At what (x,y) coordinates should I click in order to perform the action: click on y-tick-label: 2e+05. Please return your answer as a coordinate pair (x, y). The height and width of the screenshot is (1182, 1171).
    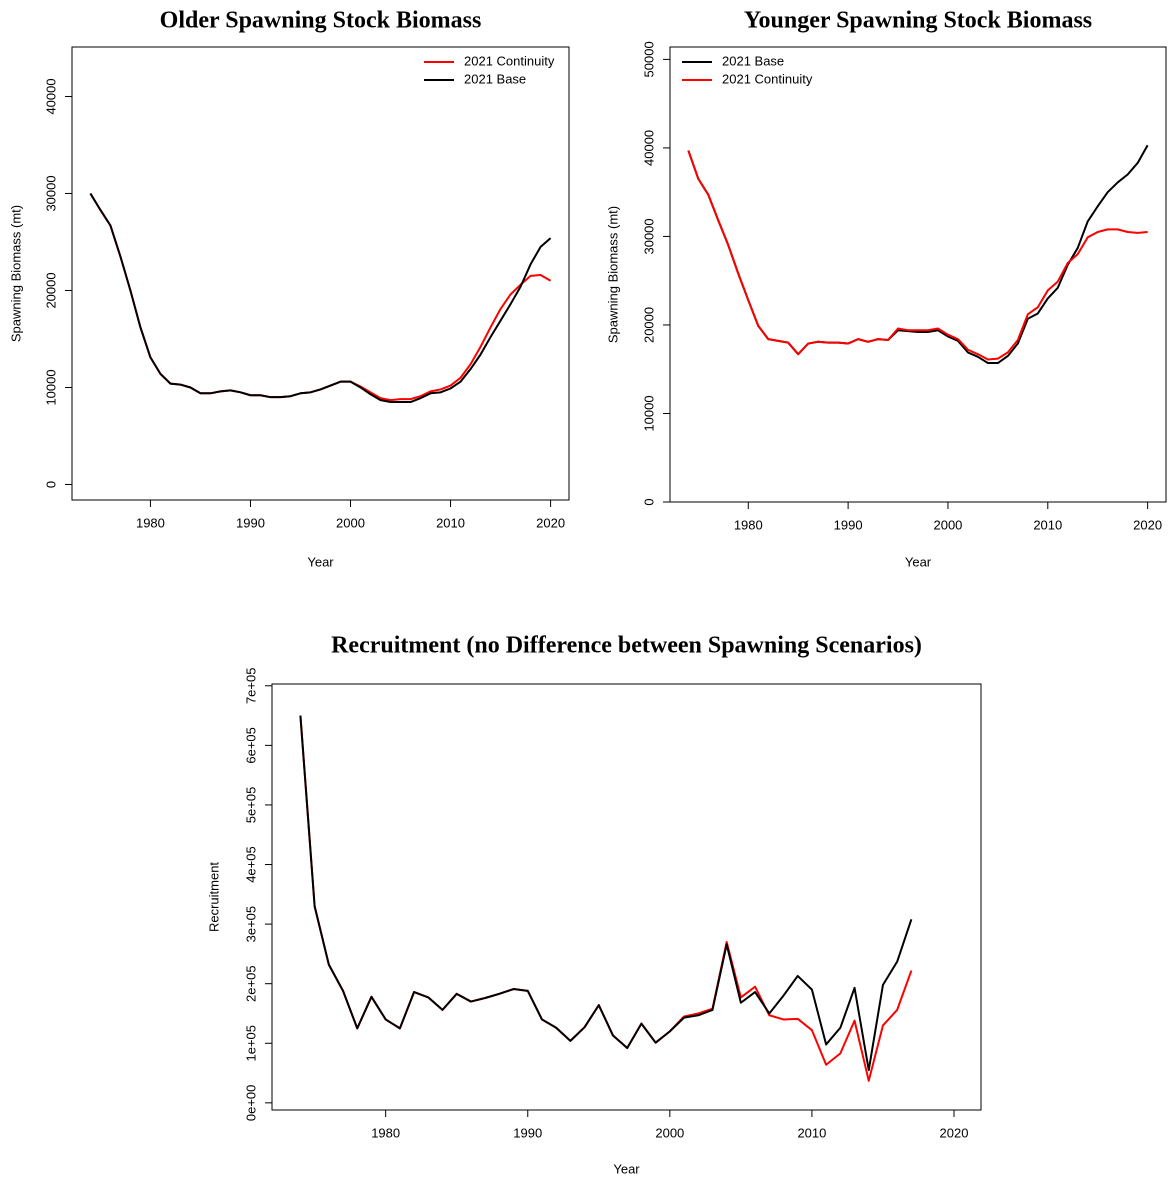
    Looking at the image, I should click on (250, 983).